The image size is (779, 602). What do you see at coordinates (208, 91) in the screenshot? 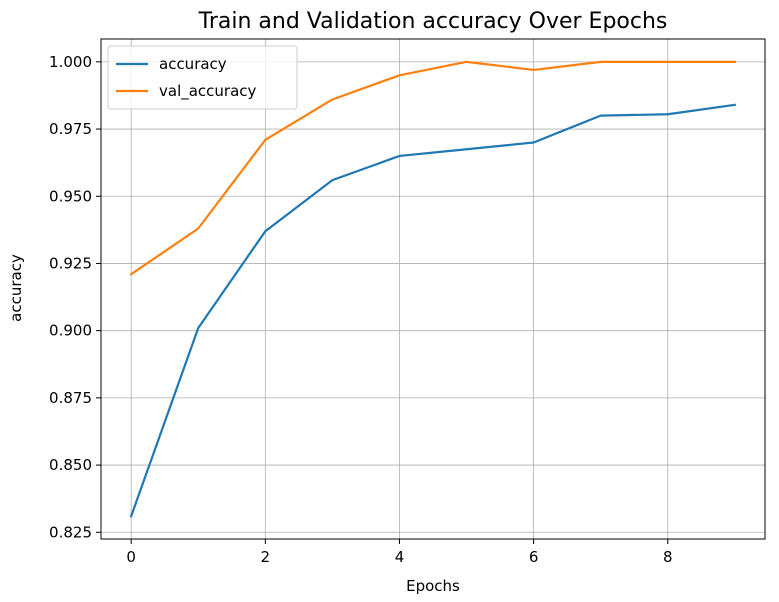
I see `legend-label-val-accuracy: val_accuracy` at bounding box center [208, 91].